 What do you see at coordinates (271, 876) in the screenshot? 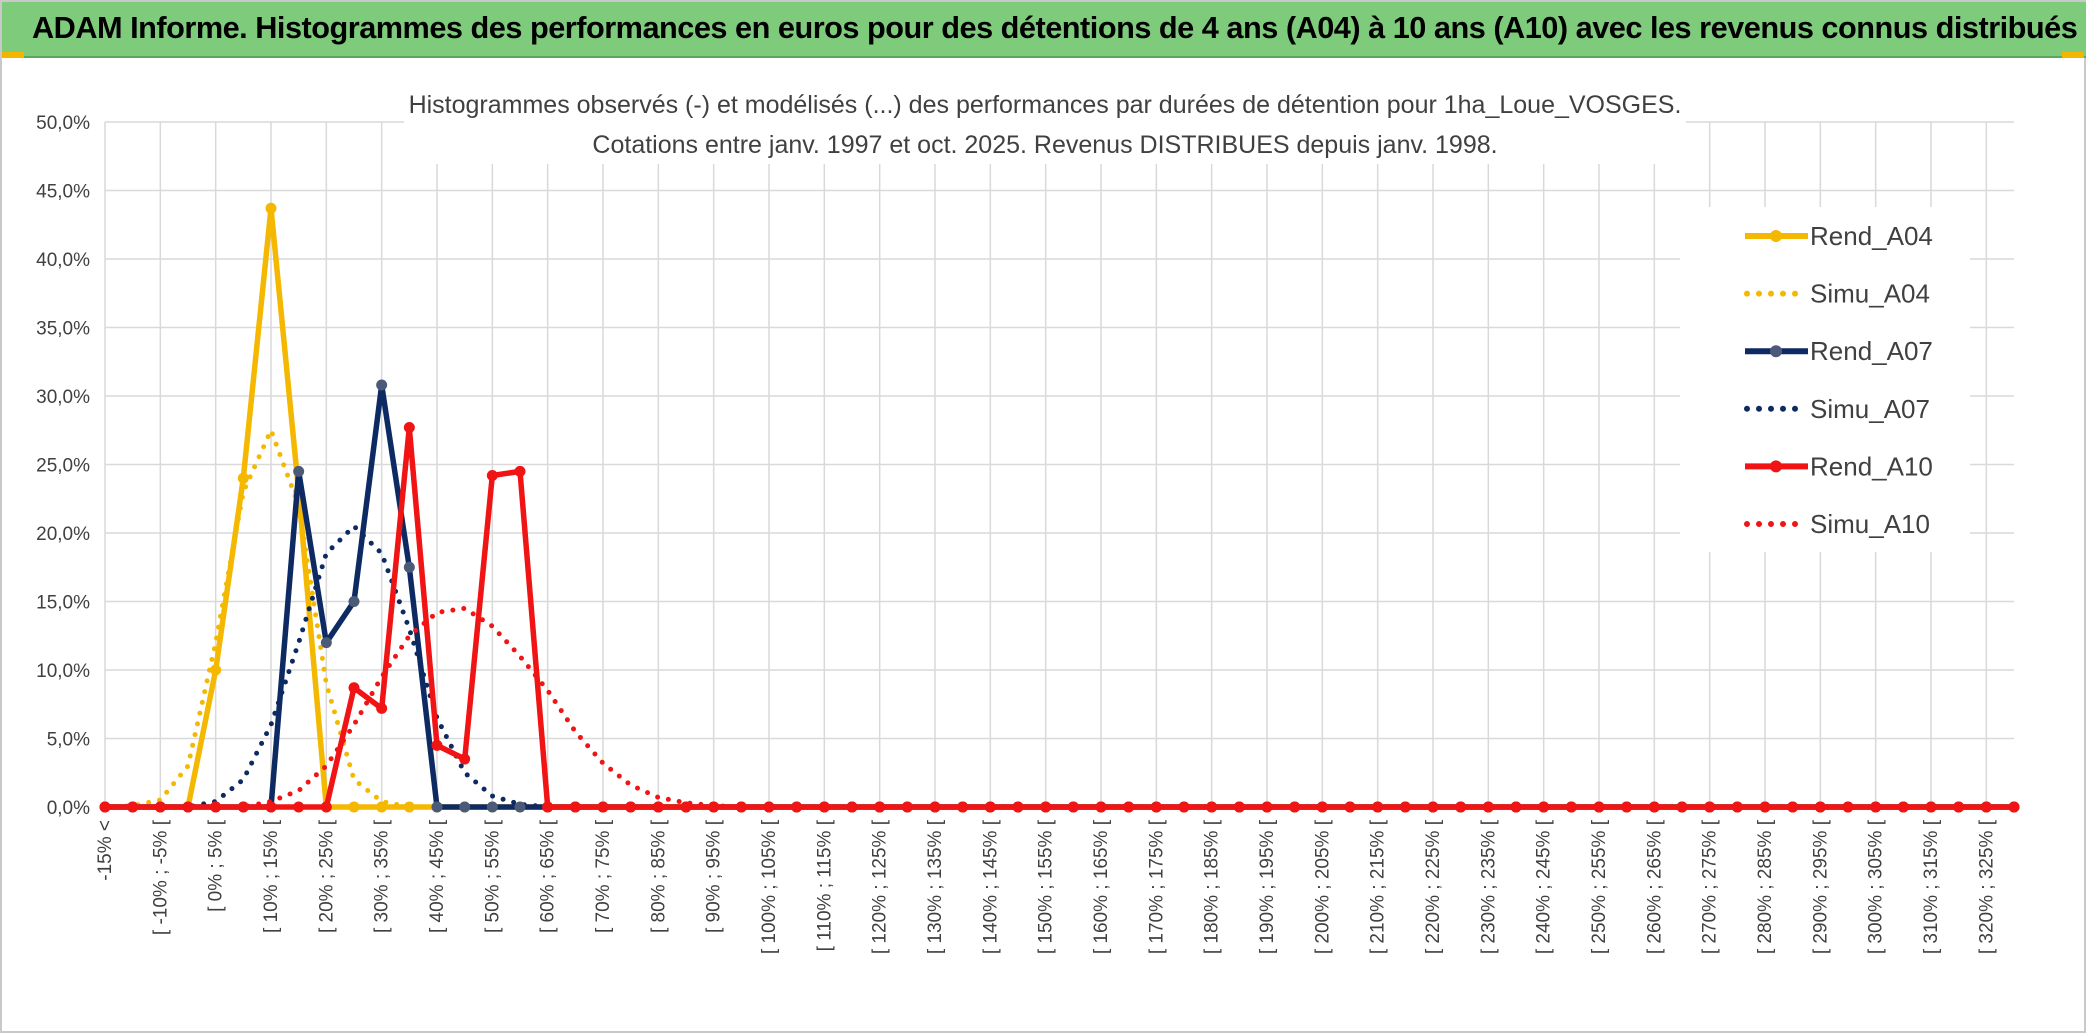
I see `x-tick-label: [ 10% ; 15% [` at bounding box center [271, 876].